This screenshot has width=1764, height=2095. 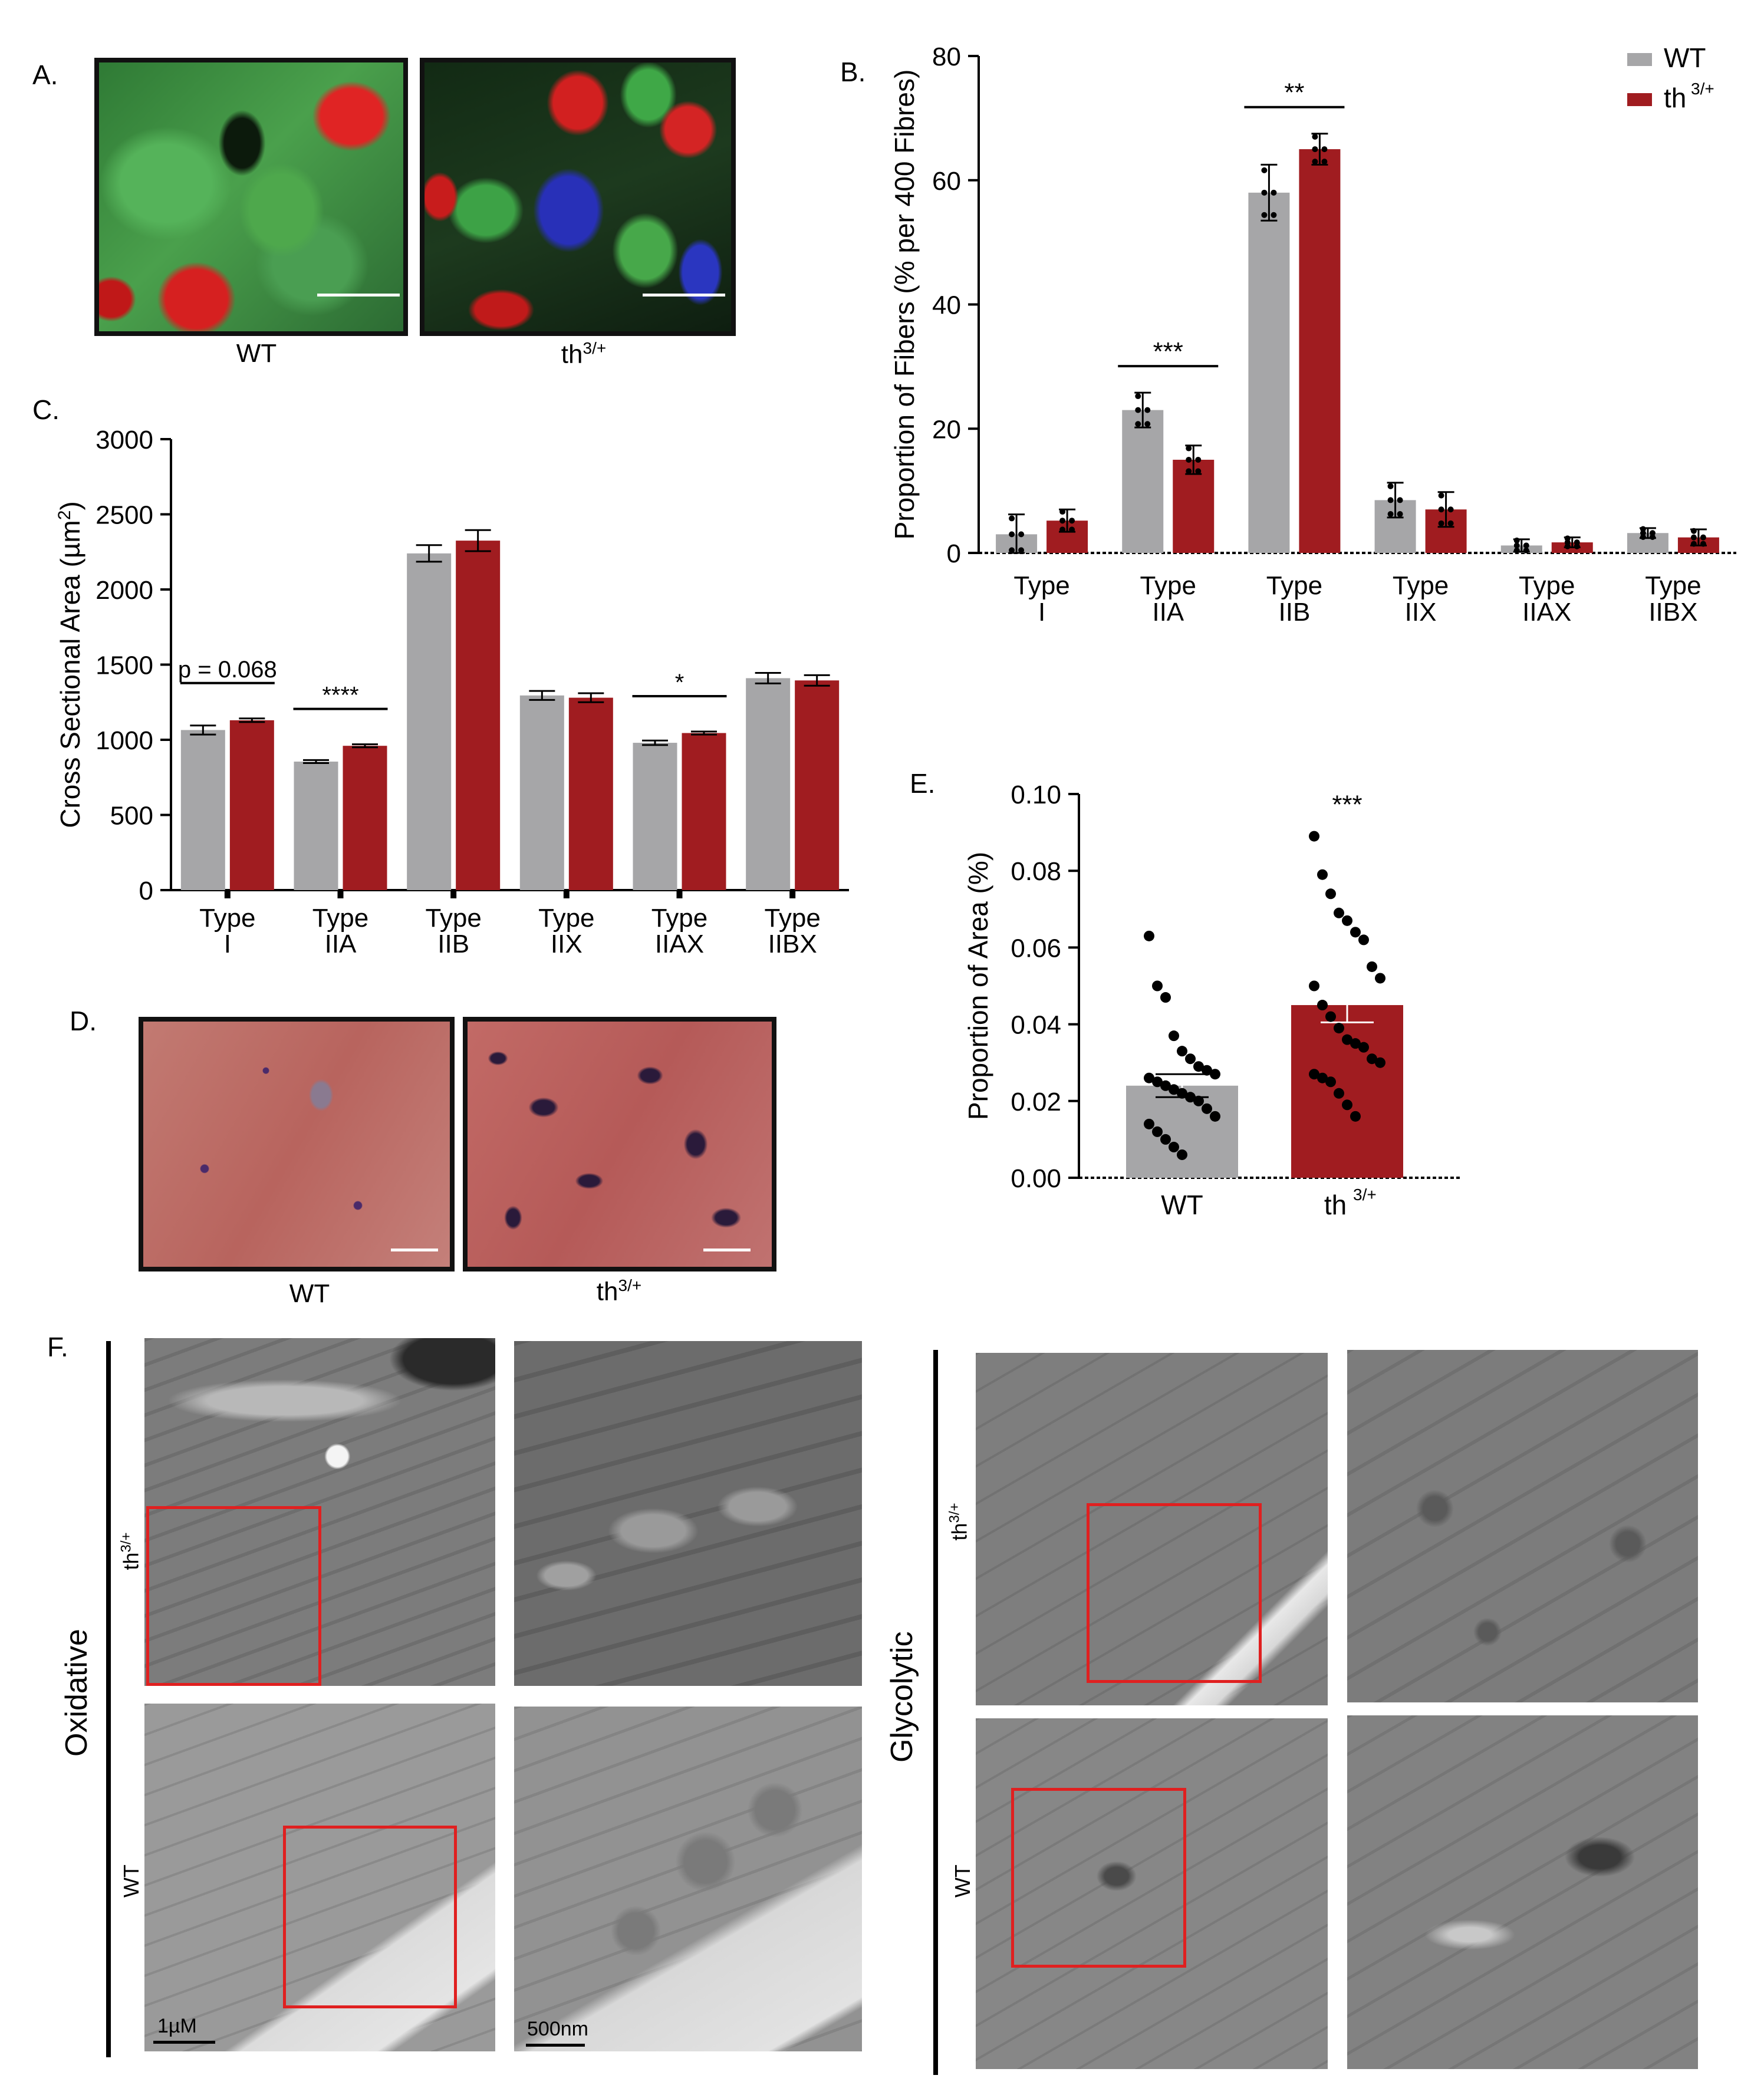 I want to click on chart-b-sig-label: **, so click(x=1294, y=92).